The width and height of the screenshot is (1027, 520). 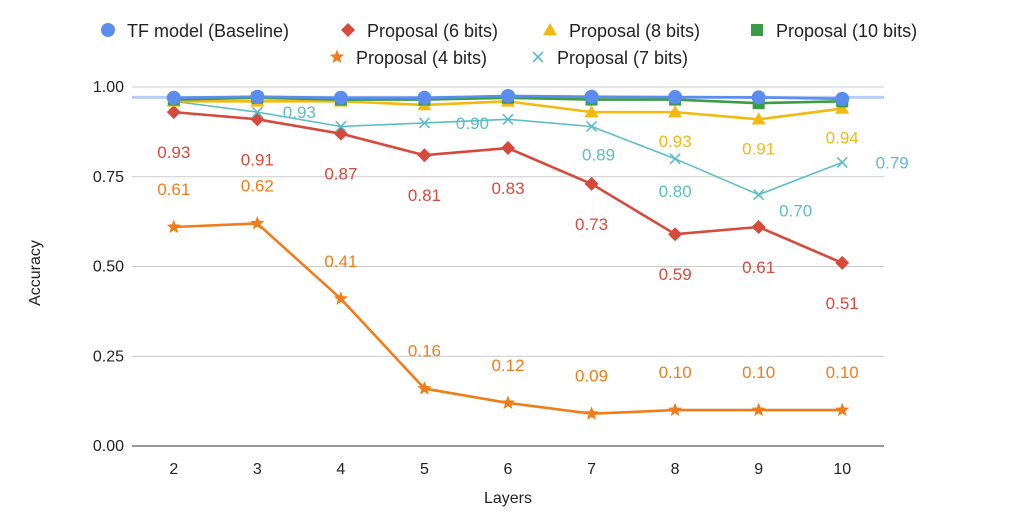 What do you see at coordinates (108, 267) in the screenshot?
I see `y-tick-label: 0.50` at bounding box center [108, 267].